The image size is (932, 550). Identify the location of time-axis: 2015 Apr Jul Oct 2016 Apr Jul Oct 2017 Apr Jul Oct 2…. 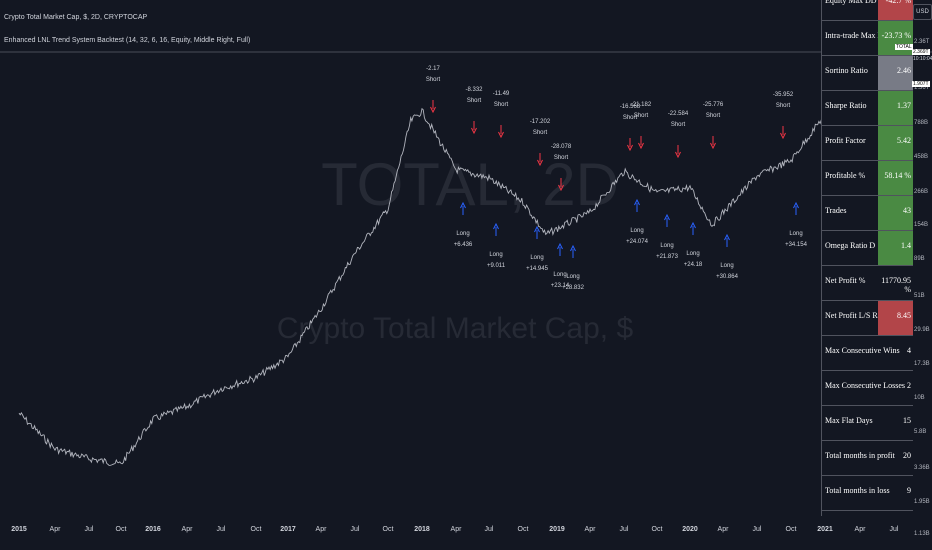
(466, 533).